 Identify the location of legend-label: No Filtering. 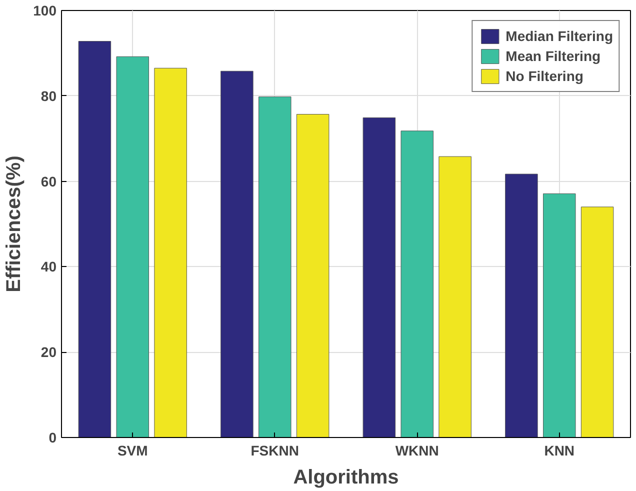
(545, 76).